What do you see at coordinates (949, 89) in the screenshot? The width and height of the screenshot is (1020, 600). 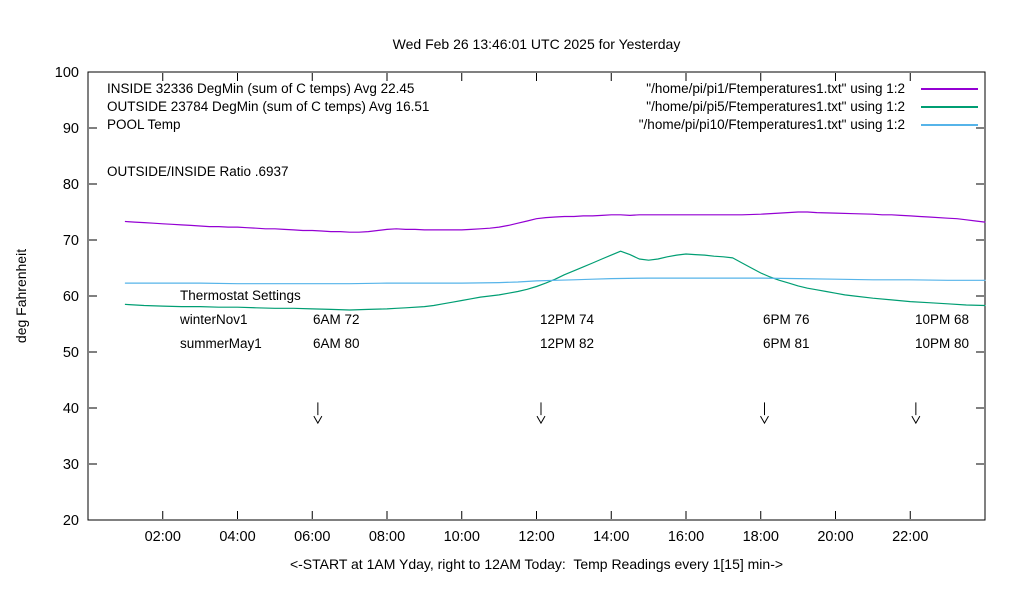 I see `legend-line-sample-inside` at bounding box center [949, 89].